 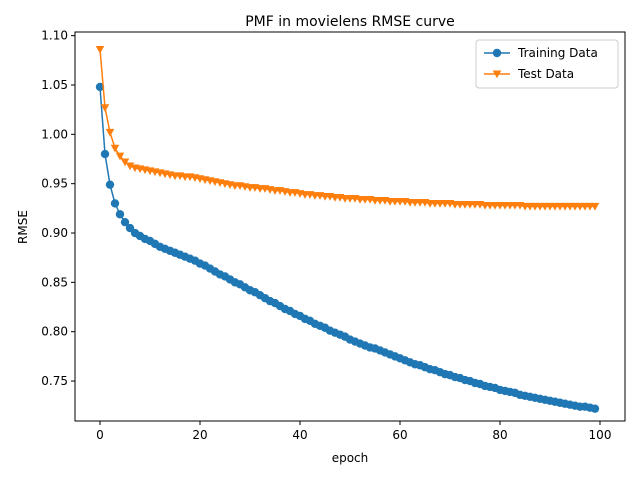 What do you see at coordinates (199, 435) in the screenshot?
I see `x-tick-label: 20` at bounding box center [199, 435].